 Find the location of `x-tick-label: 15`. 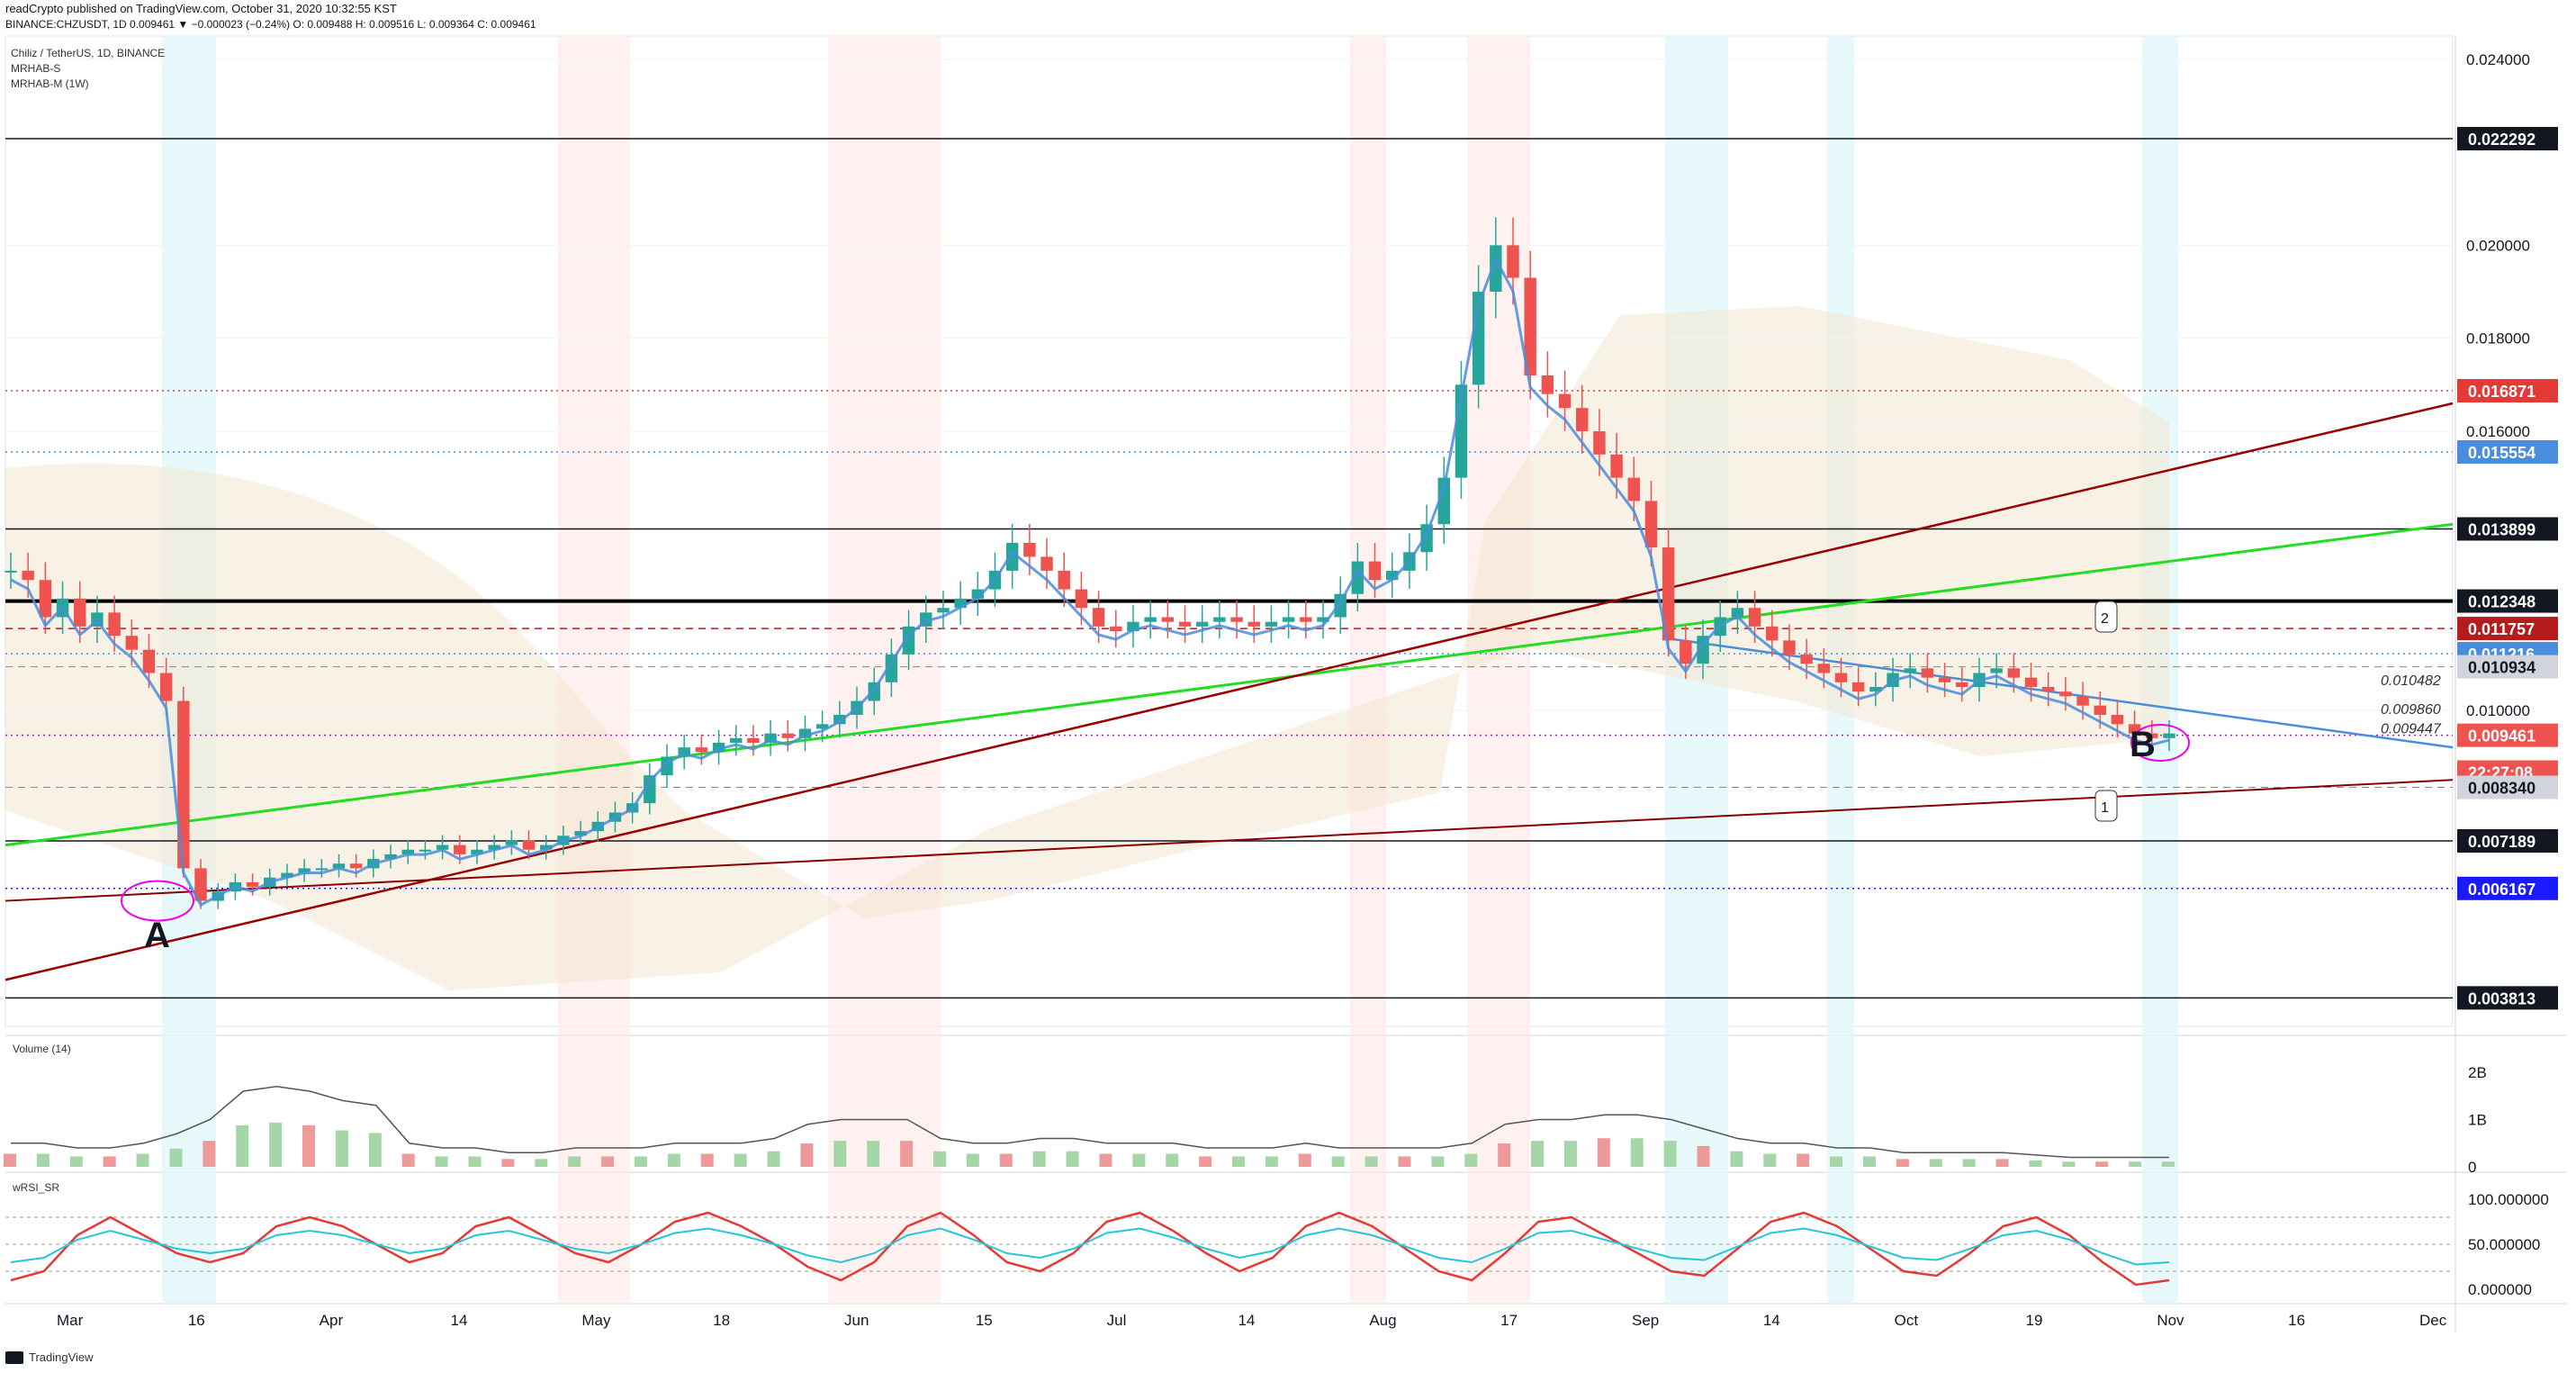

x-tick-label: 15 is located at coordinates (984, 1320).